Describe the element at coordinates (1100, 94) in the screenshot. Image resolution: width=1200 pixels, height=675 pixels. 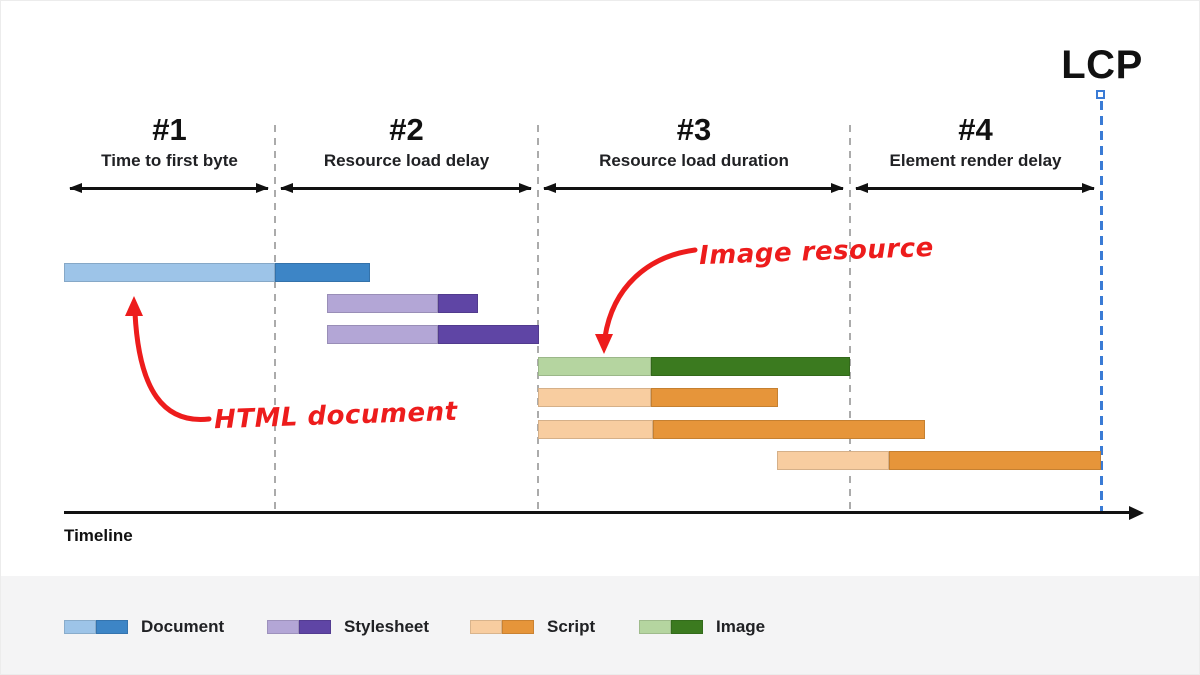
I see `lcp-marker-icon` at that location.